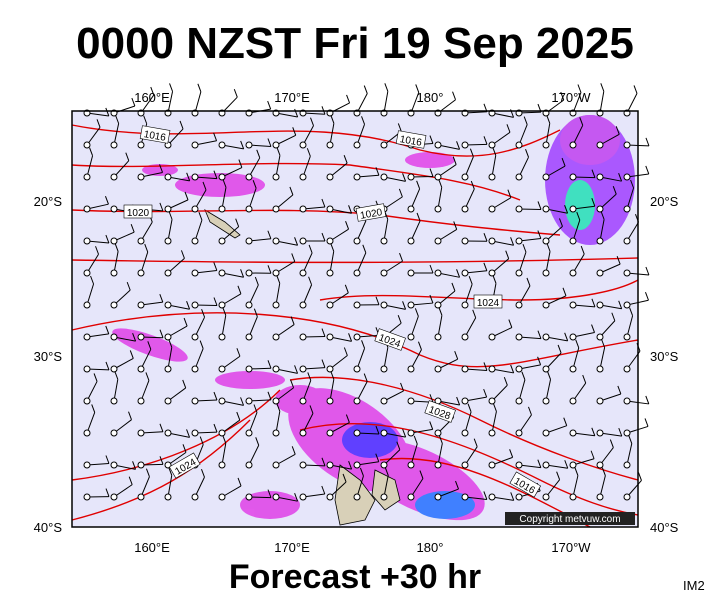 Image resolution: width=711 pixels, height=605 pixels. What do you see at coordinates (48, 201) in the screenshot?
I see `left-lat-label: 20°S` at bounding box center [48, 201].